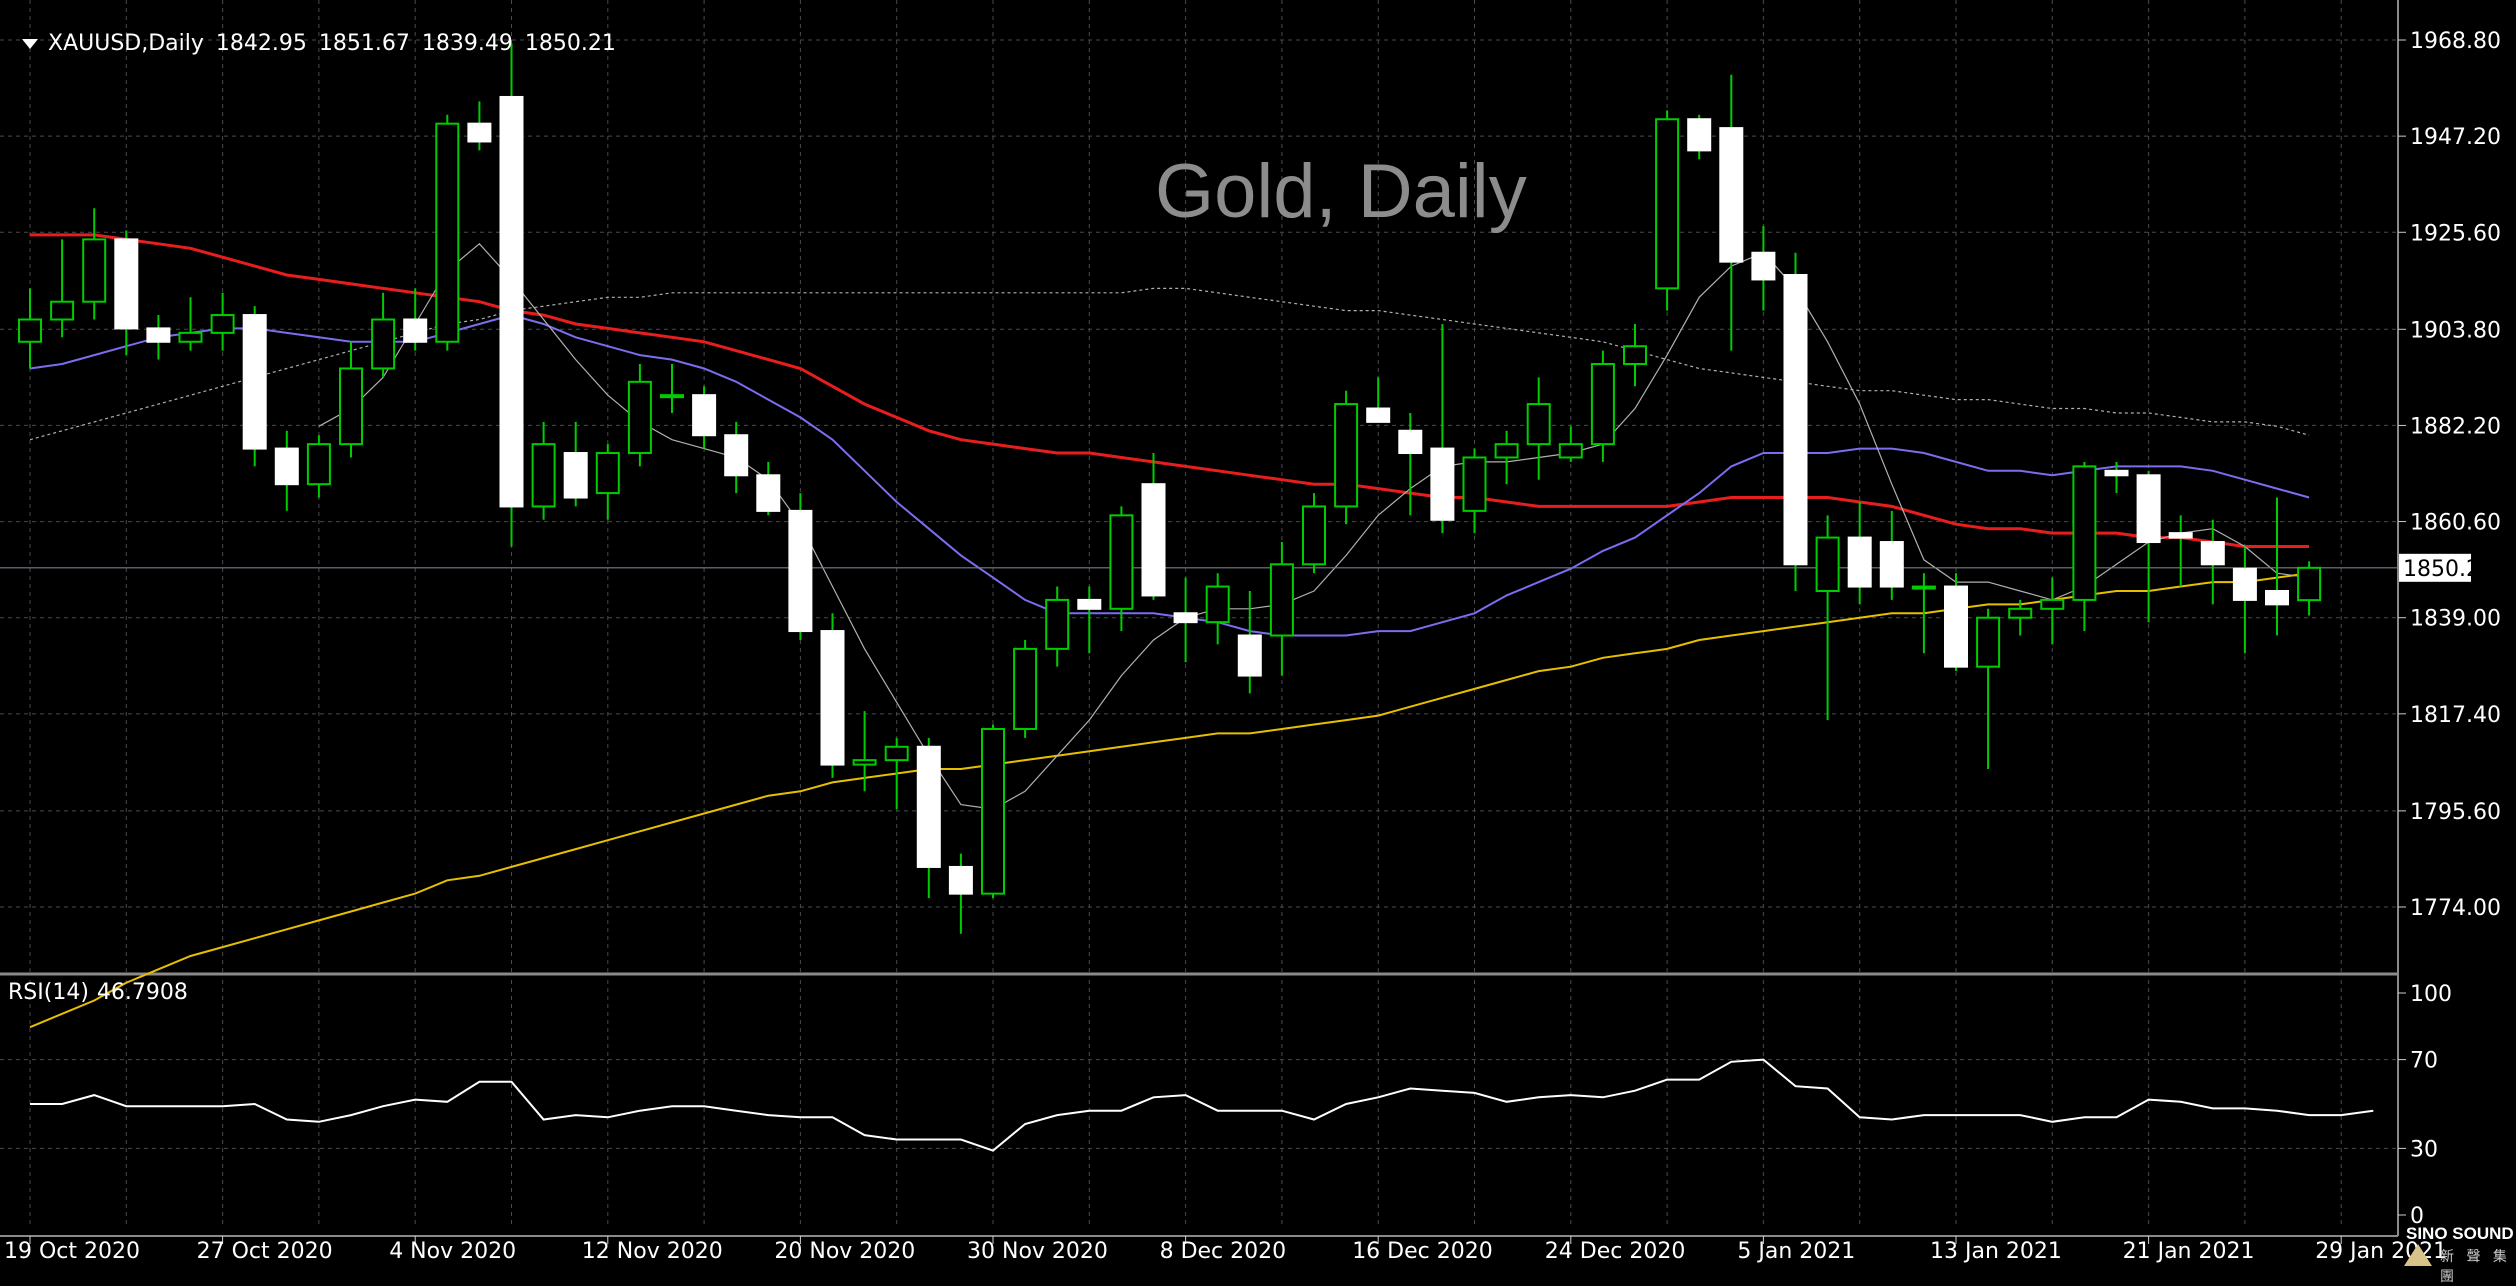 The width and height of the screenshot is (2516, 1286). What do you see at coordinates (265, 1251) in the screenshot?
I see `time-tick-label: 27 Oct 2020` at bounding box center [265, 1251].